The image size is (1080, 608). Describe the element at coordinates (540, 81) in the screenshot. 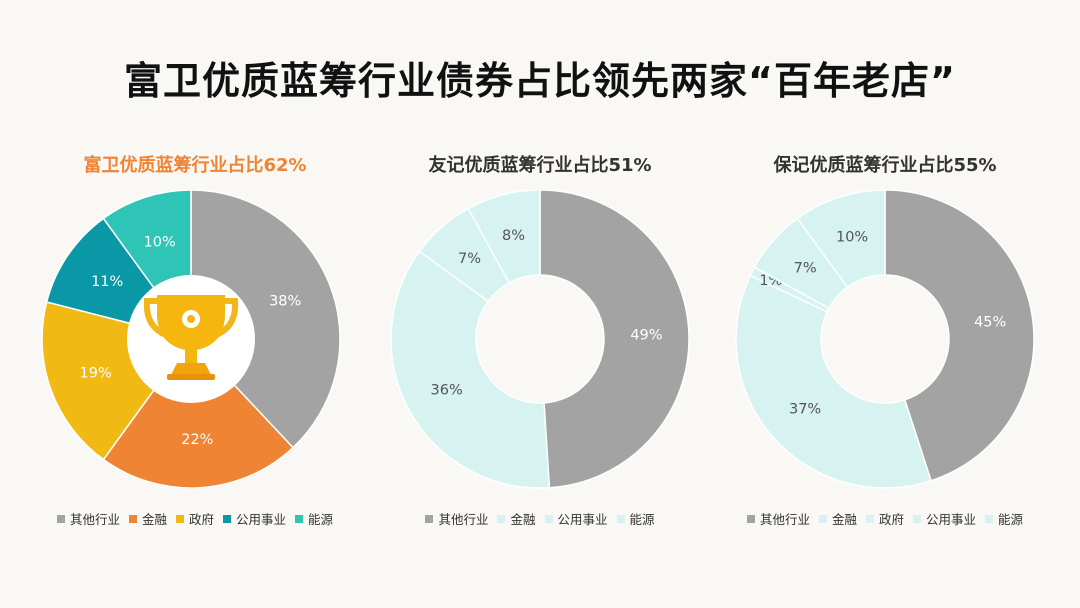

I see `page-title: 富卫优质蓝筹行业债券占比领先两家“百年老店”` at that location.